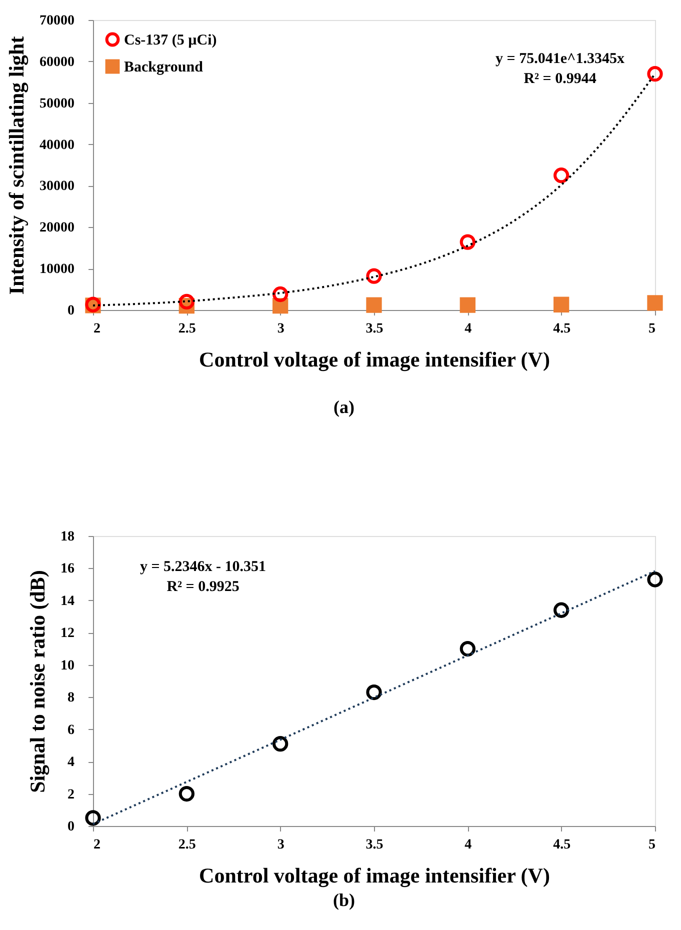 The height and width of the screenshot is (930, 681). Describe the element at coordinates (67, 569) in the screenshot. I see `y-tick-label: 16` at that location.